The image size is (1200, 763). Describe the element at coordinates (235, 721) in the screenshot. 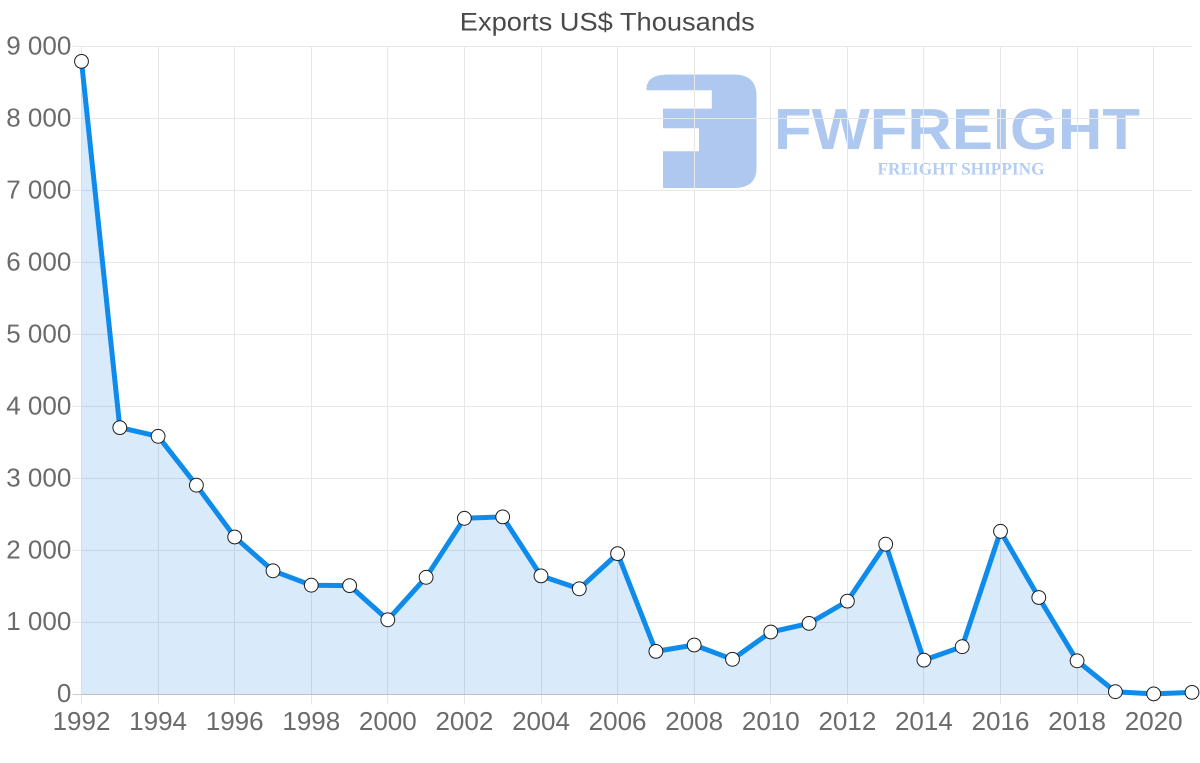

I see `svg-text: 1996` at that location.